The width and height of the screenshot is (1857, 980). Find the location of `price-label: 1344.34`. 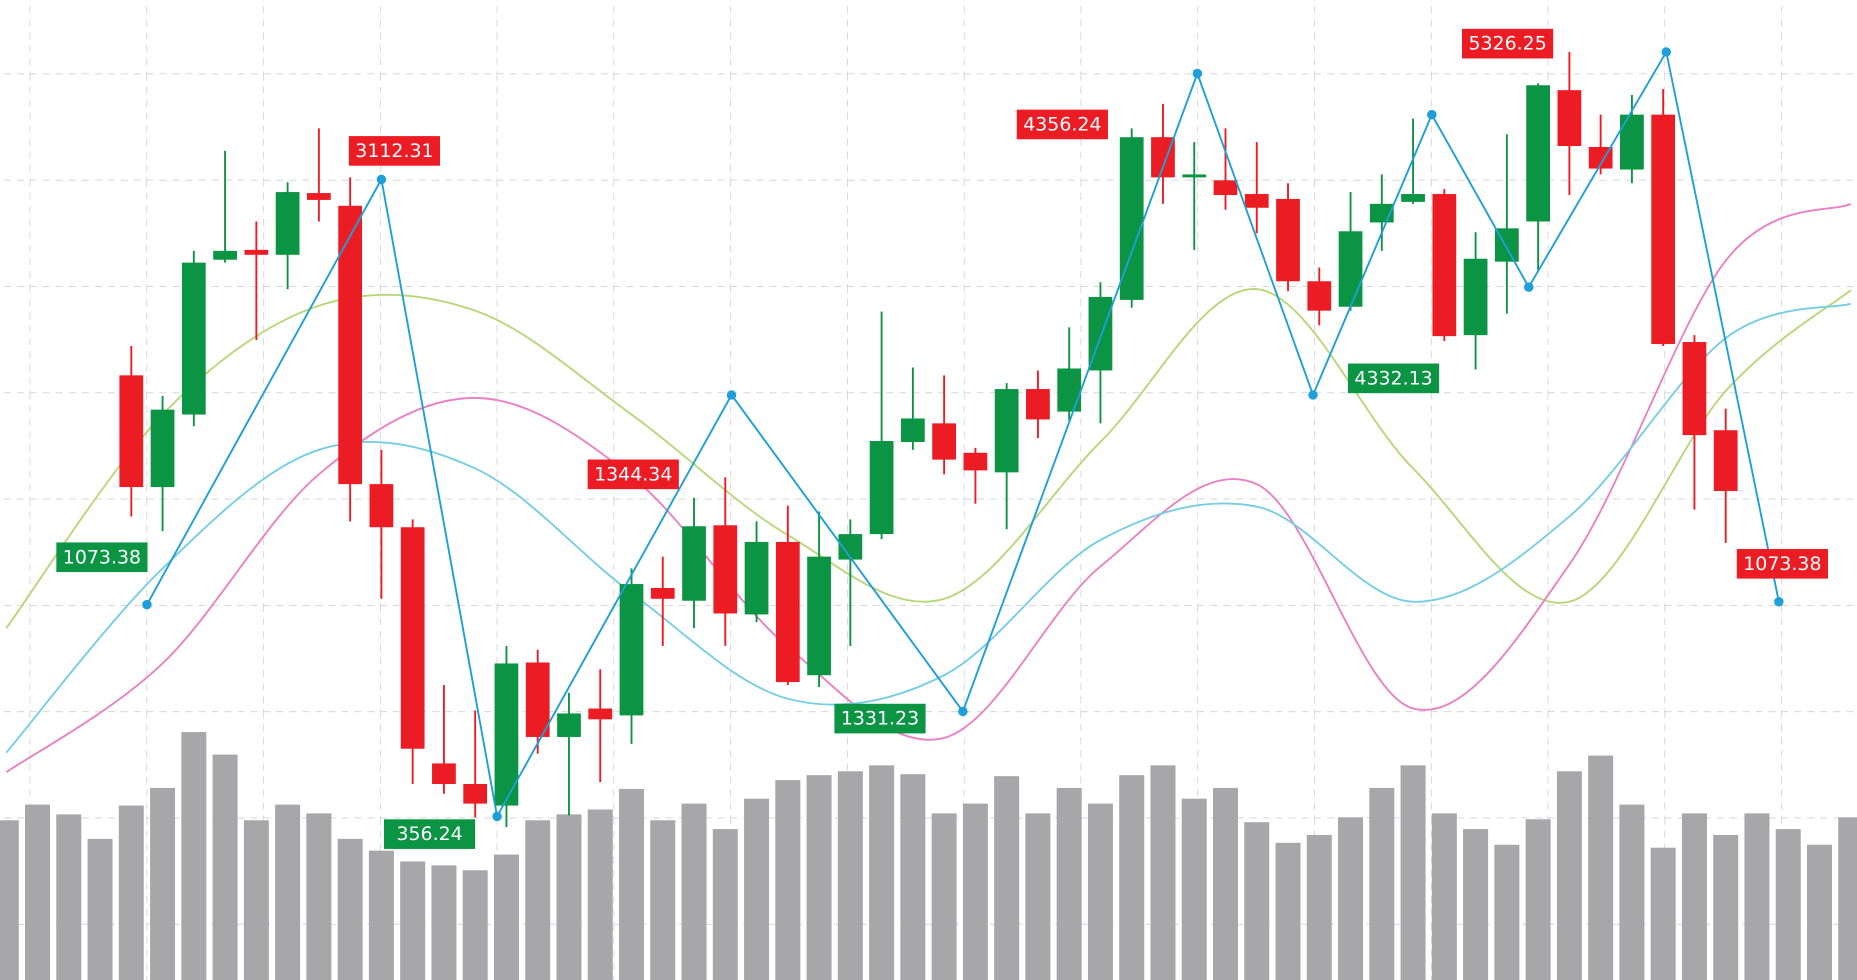

price-label: 1344.34 is located at coordinates (633, 474).